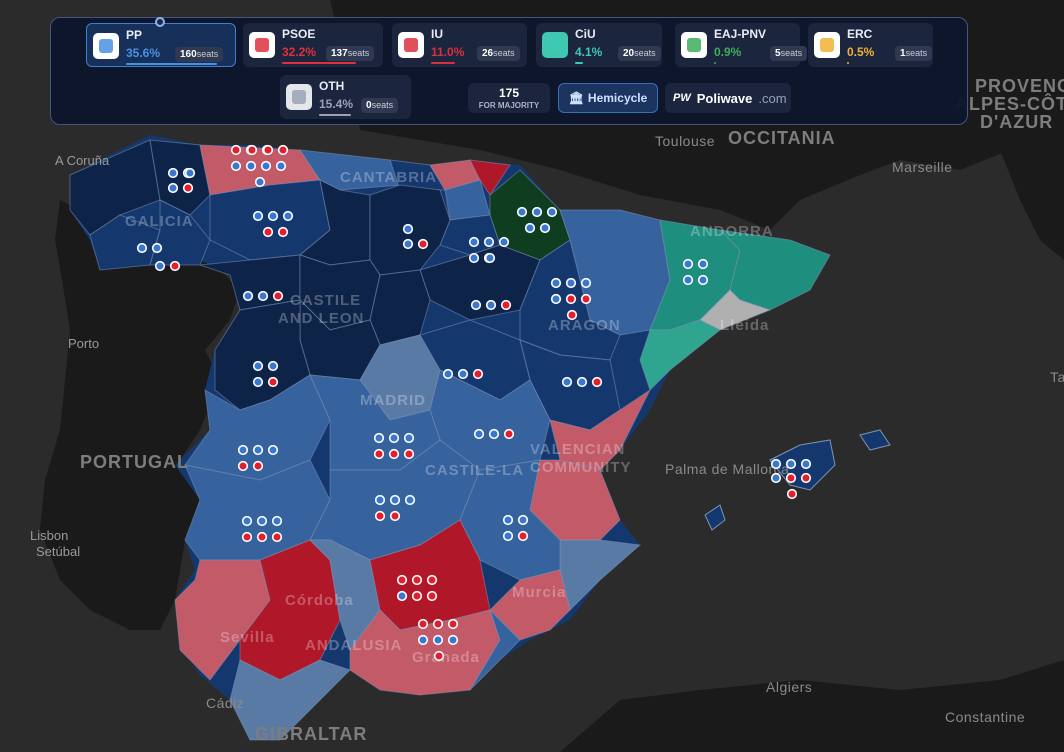  What do you see at coordinates (199, 54) in the screenshot?
I see `seat-count-badge: 160seats` at bounding box center [199, 54].